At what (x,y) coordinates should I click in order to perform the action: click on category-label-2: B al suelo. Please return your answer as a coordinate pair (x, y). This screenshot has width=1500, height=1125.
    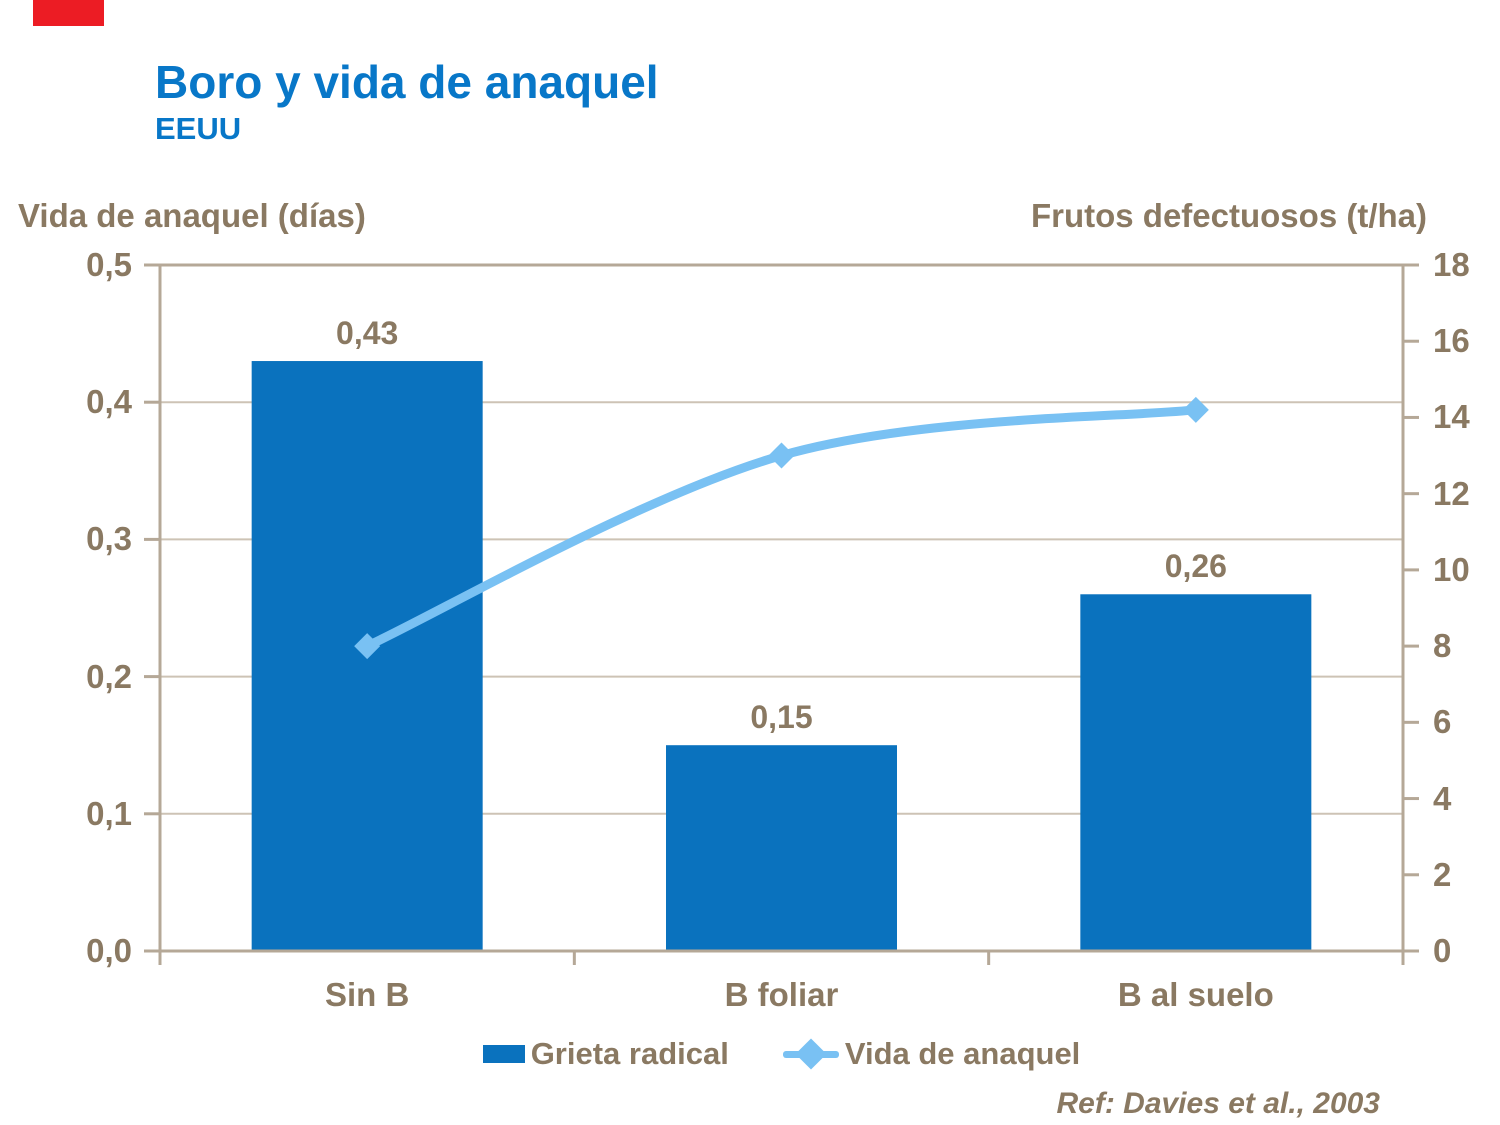
    Looking at the image, I should click on (1195, 994).